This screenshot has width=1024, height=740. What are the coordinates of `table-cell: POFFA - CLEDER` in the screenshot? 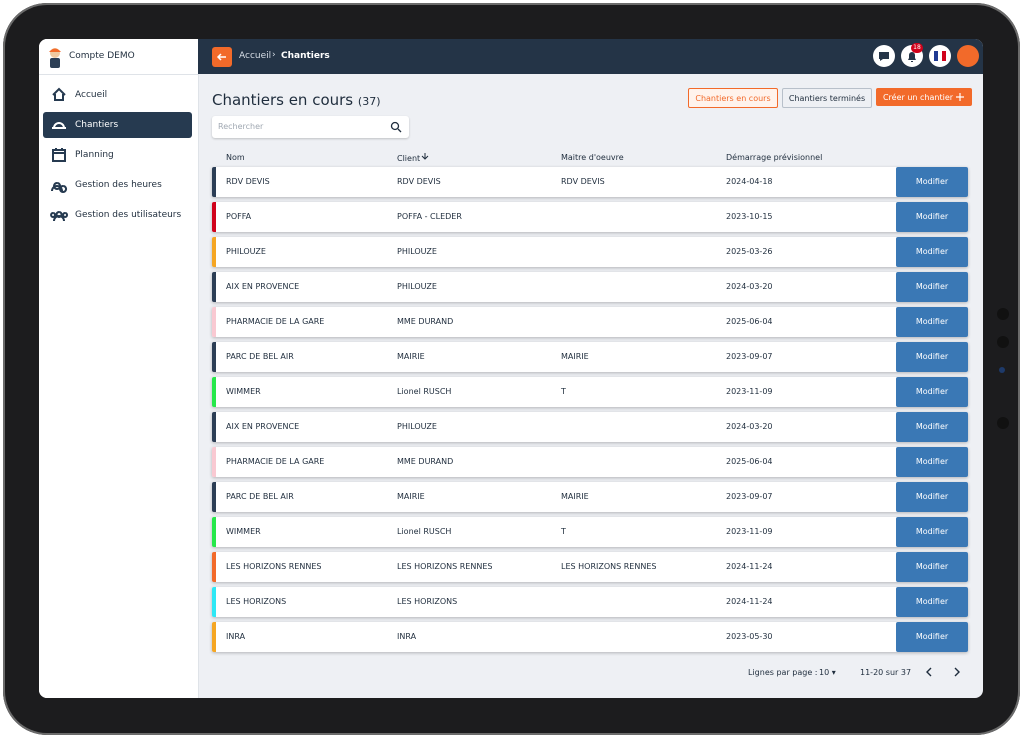 It's located at (429, 216).